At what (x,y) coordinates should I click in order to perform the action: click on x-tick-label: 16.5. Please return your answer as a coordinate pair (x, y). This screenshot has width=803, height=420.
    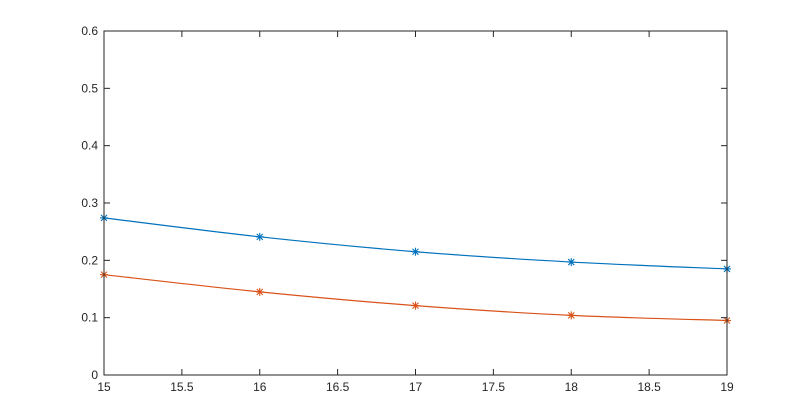
    Looking at the image, I should click on (338, 387).